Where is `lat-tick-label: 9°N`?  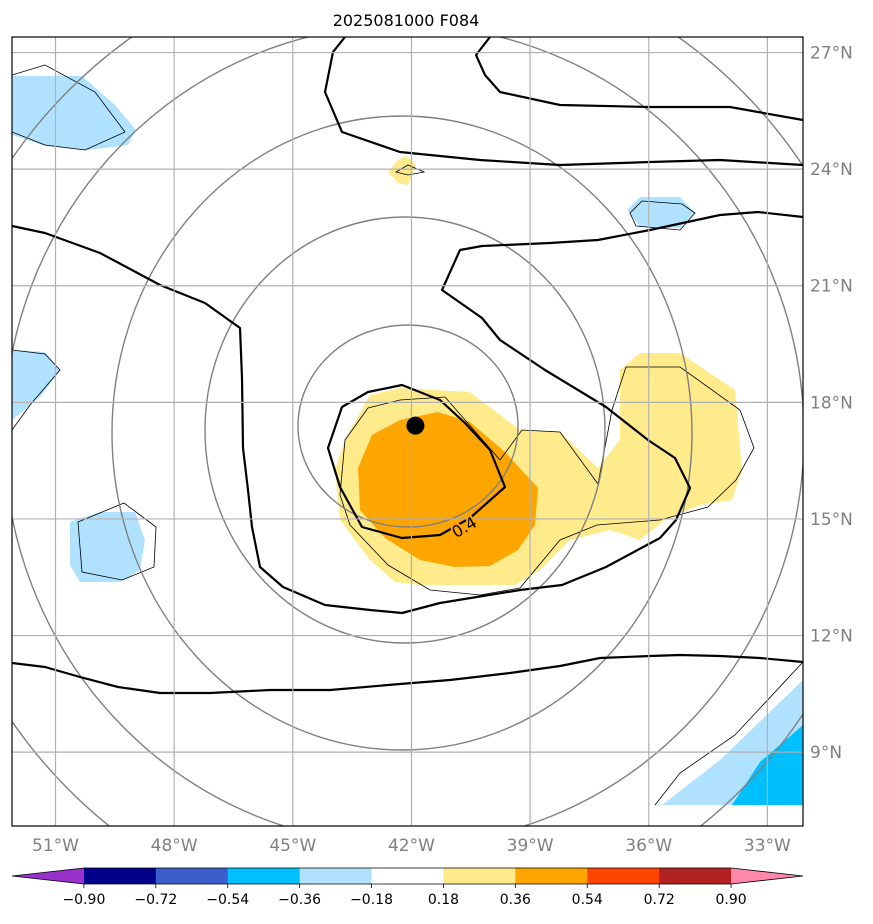 lat-tick-label: 9°N is located at coordinates (826, 753).